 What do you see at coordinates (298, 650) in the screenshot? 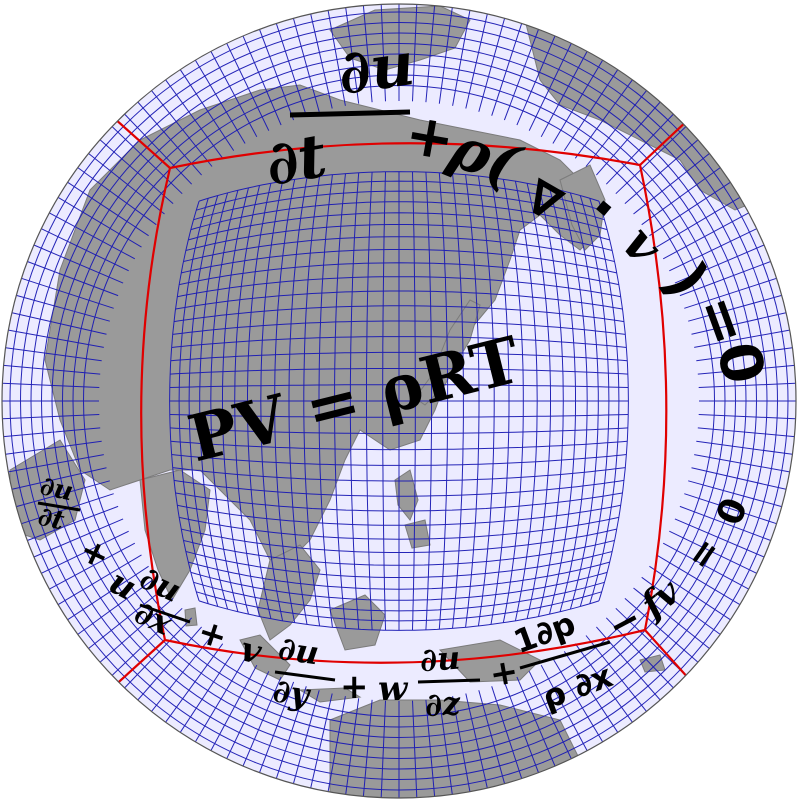
I see `momentum-dudy-num: ∂u` at bounding box center [298, 650].